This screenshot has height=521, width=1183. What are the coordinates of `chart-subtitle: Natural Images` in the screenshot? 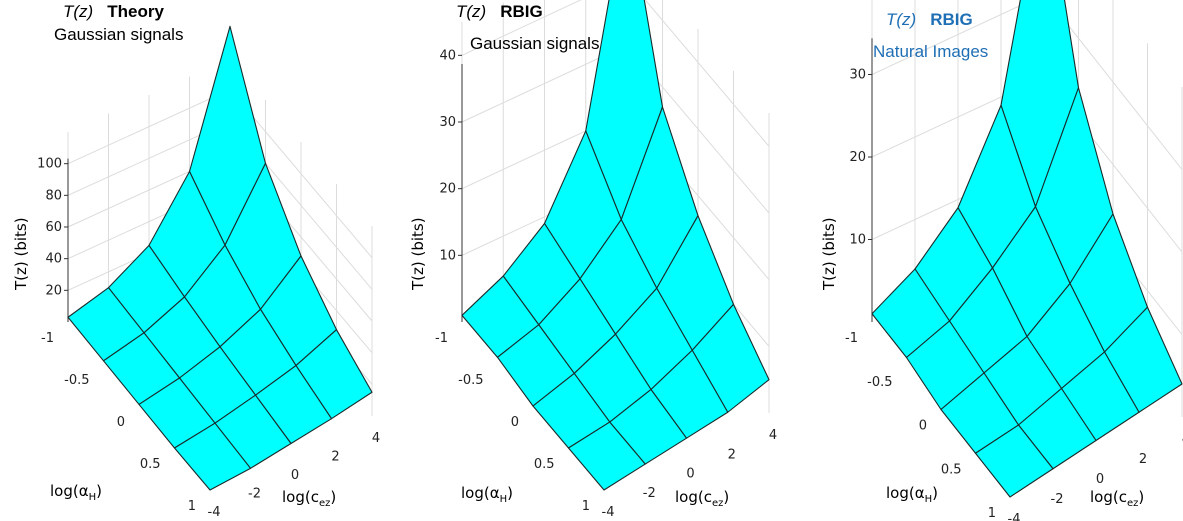 It's located at (930, 52).